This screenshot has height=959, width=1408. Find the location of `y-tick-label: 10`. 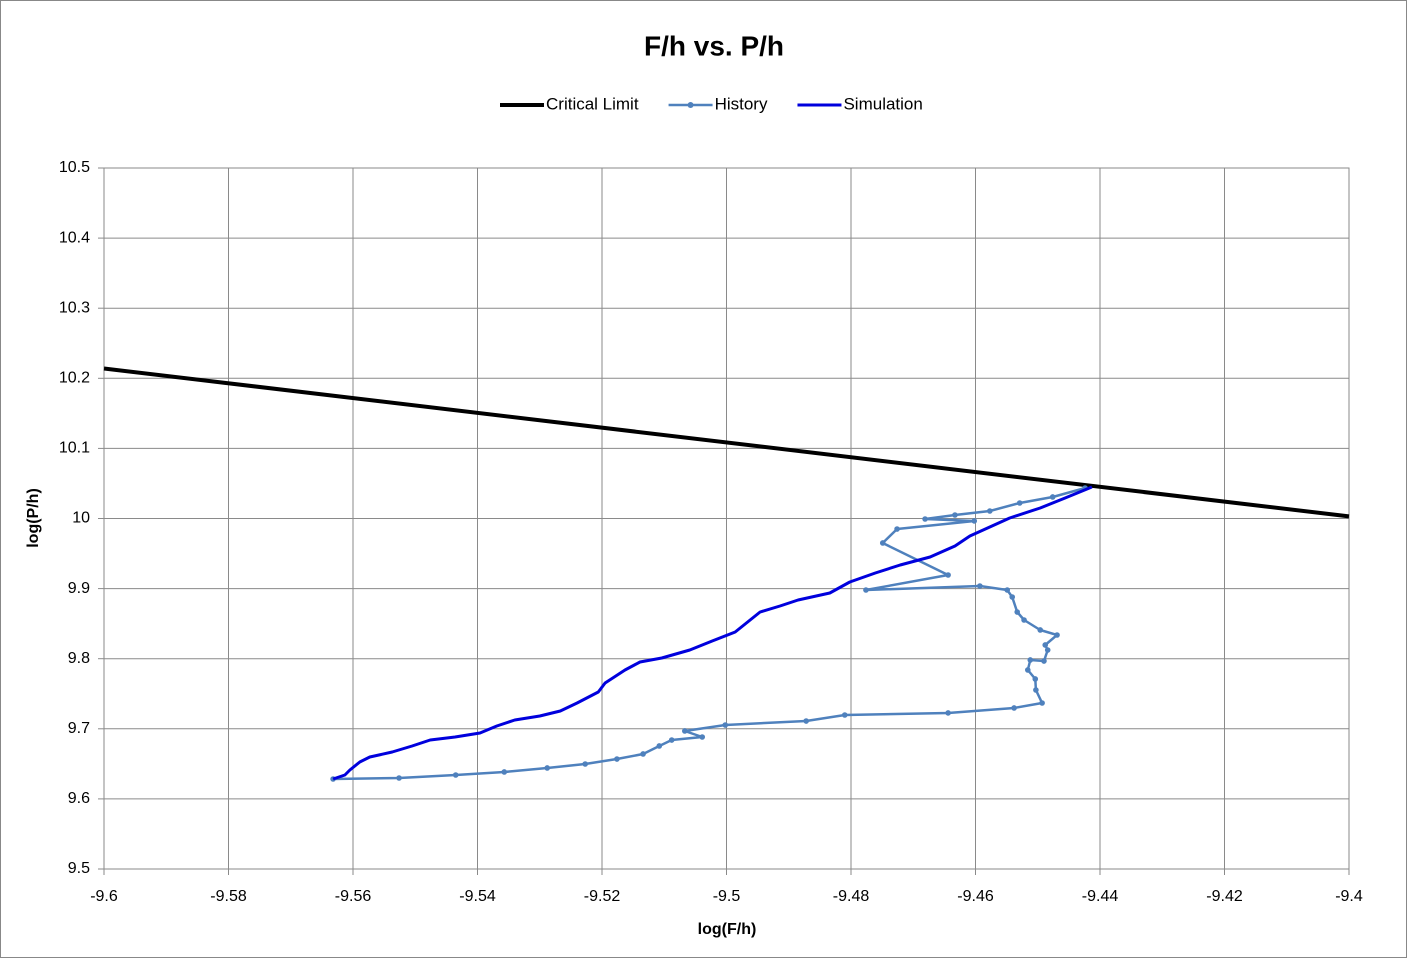

y-tick-label: 10 is located at coordinates (81, 518).